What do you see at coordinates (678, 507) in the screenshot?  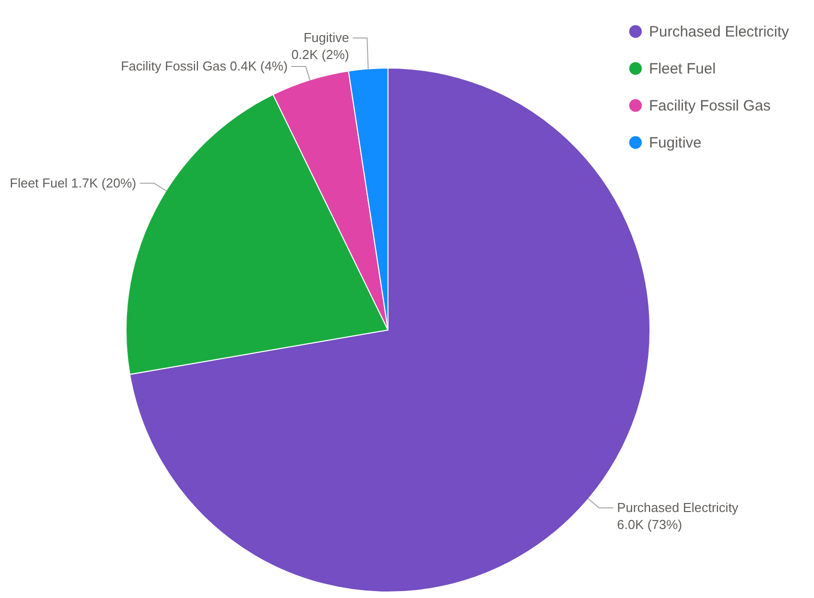 I see `slice-label: Purchased Electricity` at bounding box center [678, 507].